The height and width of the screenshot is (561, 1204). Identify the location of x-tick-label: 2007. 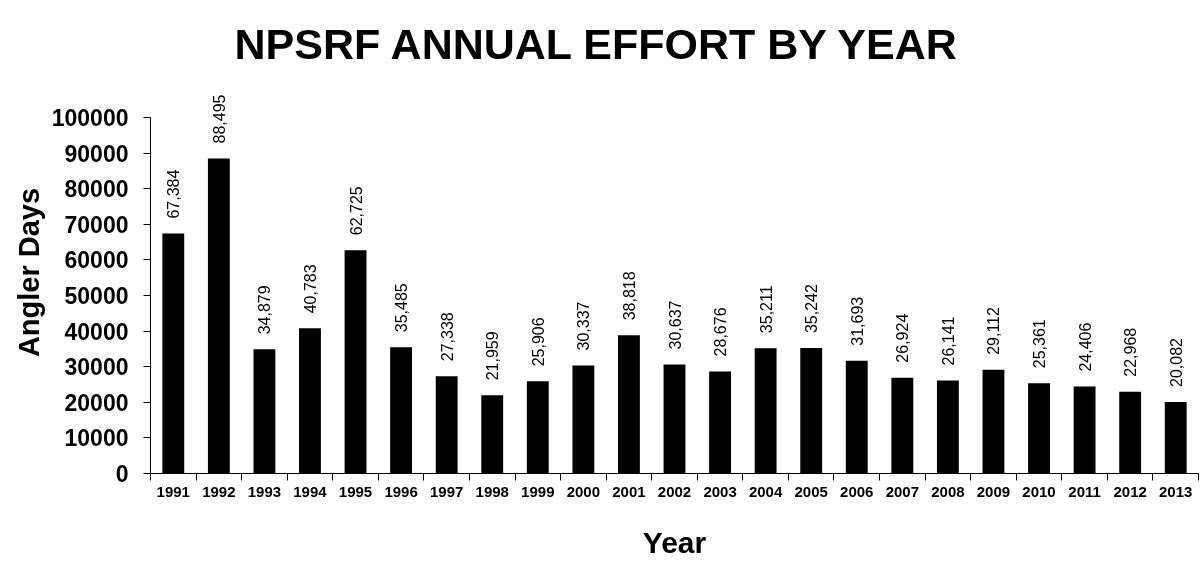
(902, 491).